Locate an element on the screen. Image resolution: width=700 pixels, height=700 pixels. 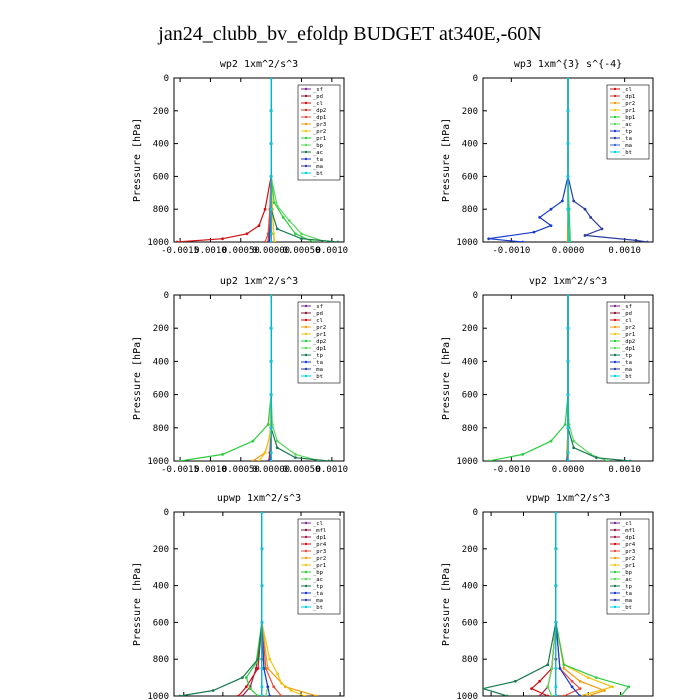
plot-frame is located at coordinates (259, 160).